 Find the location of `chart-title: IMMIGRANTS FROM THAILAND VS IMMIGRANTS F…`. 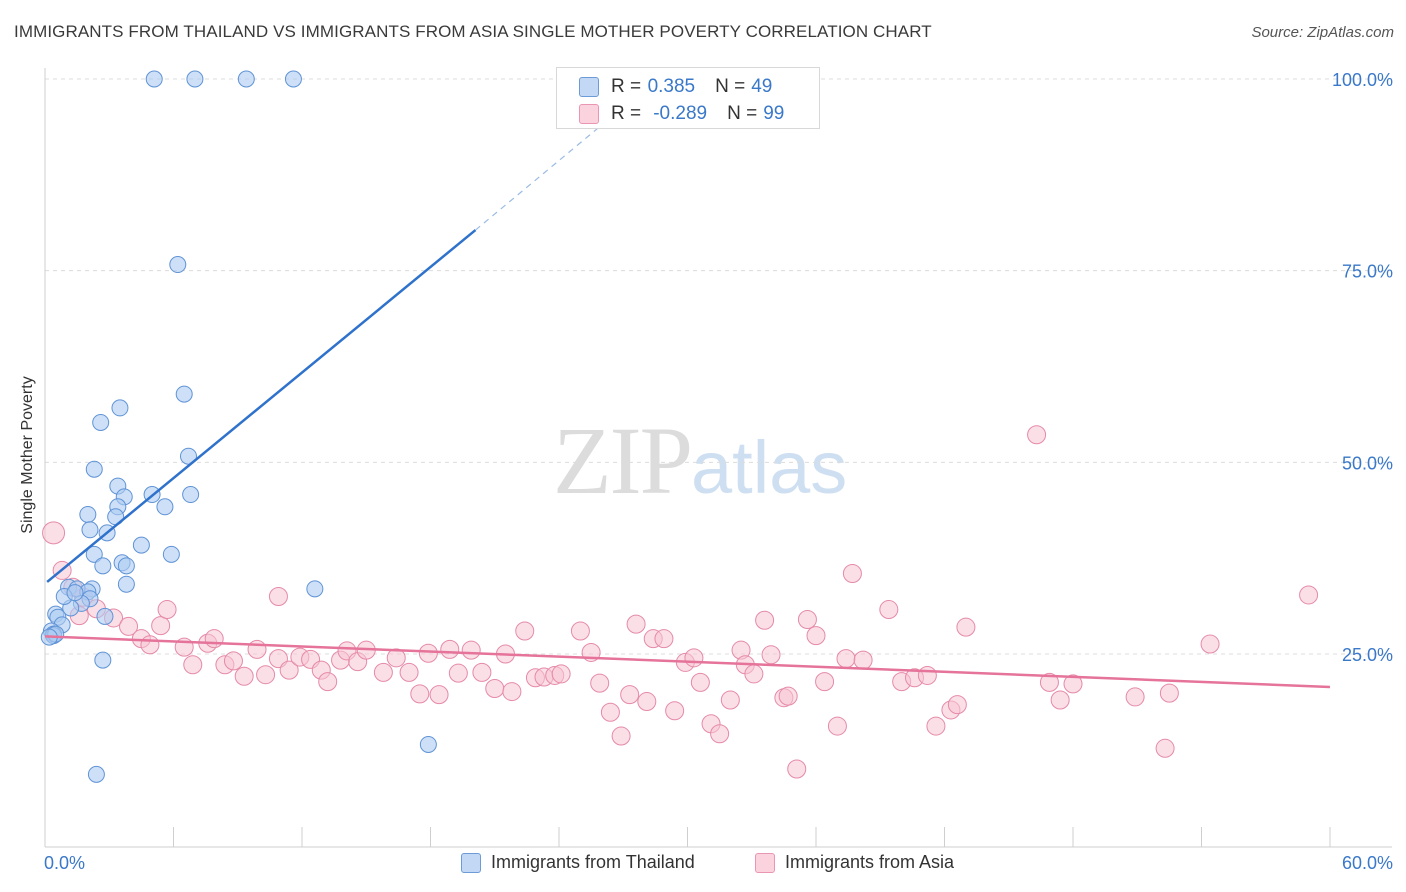

chart-title: IMMIGRANTS FROM THAILAND VS IMMIGRANTS F… is located at coordinates (473, 31).